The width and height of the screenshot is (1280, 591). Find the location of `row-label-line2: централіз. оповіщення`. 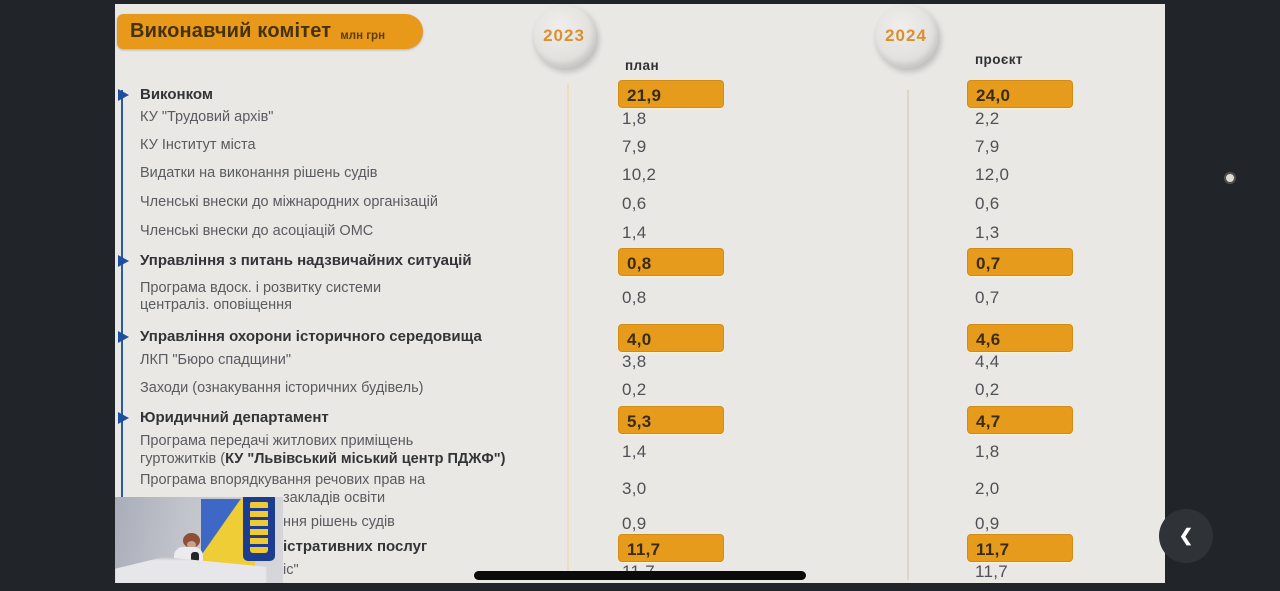

row-label-line2: централіз. оповіщення is located at coordinates (216, 305).